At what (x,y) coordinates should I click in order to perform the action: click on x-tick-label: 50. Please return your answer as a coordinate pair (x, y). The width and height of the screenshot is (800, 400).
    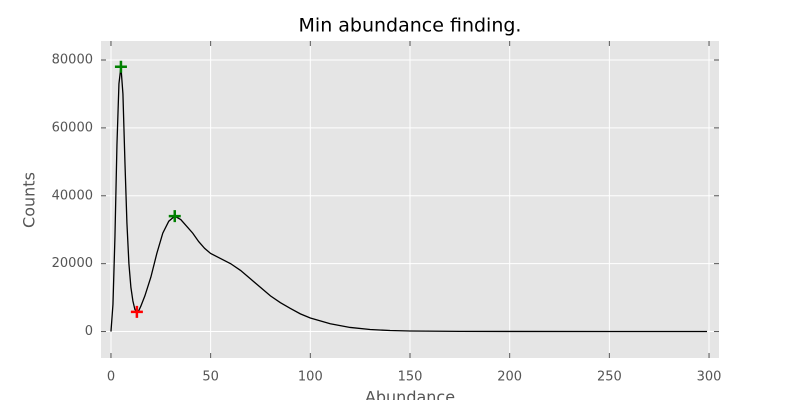
    Looking at the image, I should click on (210, 377).